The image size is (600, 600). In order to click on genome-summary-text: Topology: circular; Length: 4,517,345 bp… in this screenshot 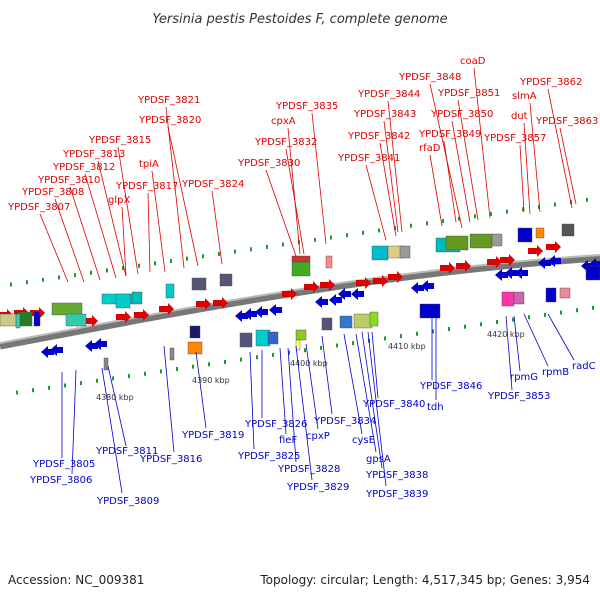, I will do `click(425, 580)`.